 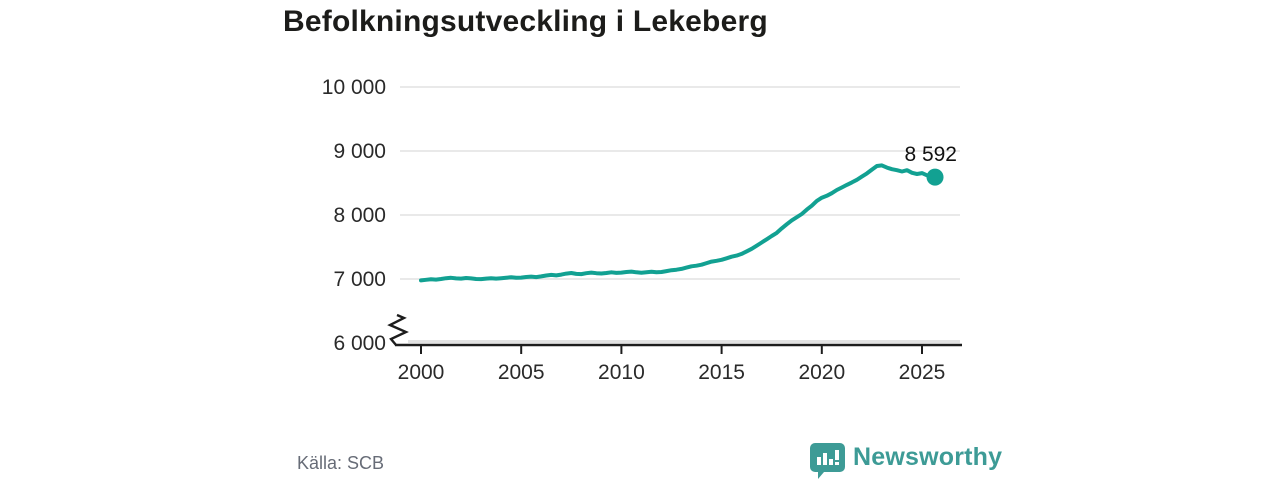 What do you see at coordinates (341, 463) in the screenshot?
I see `source-caption: Källa: SCB` at bounding box center [341, 463].